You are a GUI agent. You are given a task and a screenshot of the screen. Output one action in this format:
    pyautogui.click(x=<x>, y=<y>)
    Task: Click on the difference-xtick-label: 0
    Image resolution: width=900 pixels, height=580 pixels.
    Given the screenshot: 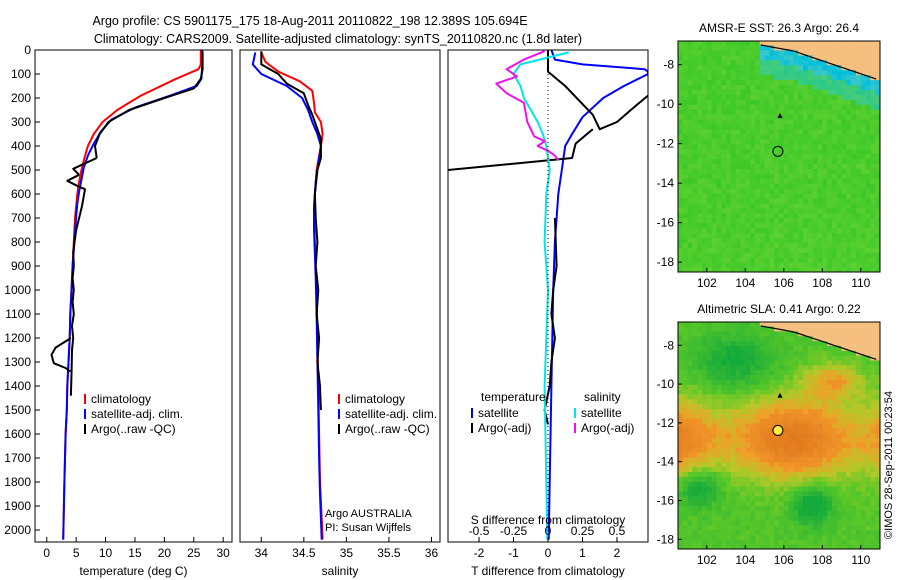 What is the action you would take?
    pyautogui.click(x=548, y=553)
    